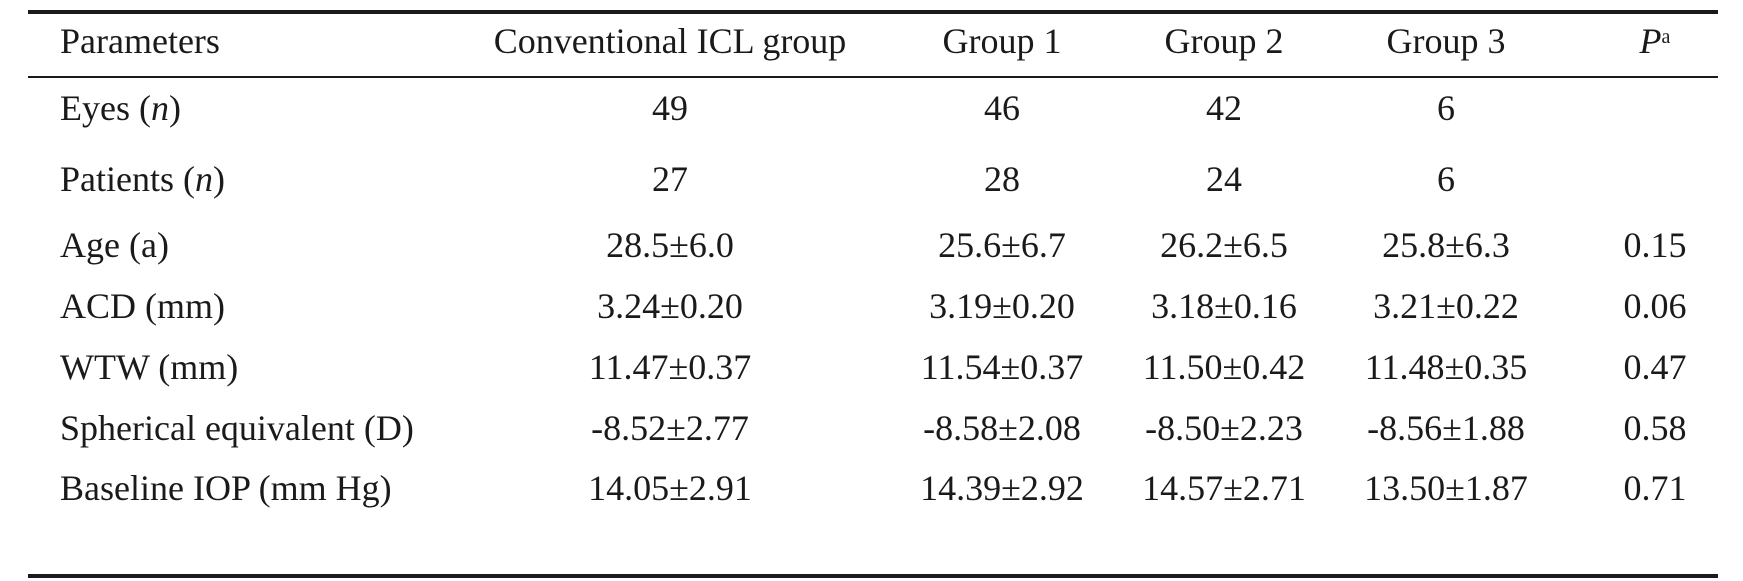 The height and width of the screenshot is (581, 1743). I want to click on cell-conventional: 11.47±0.37, so click(670, 367).